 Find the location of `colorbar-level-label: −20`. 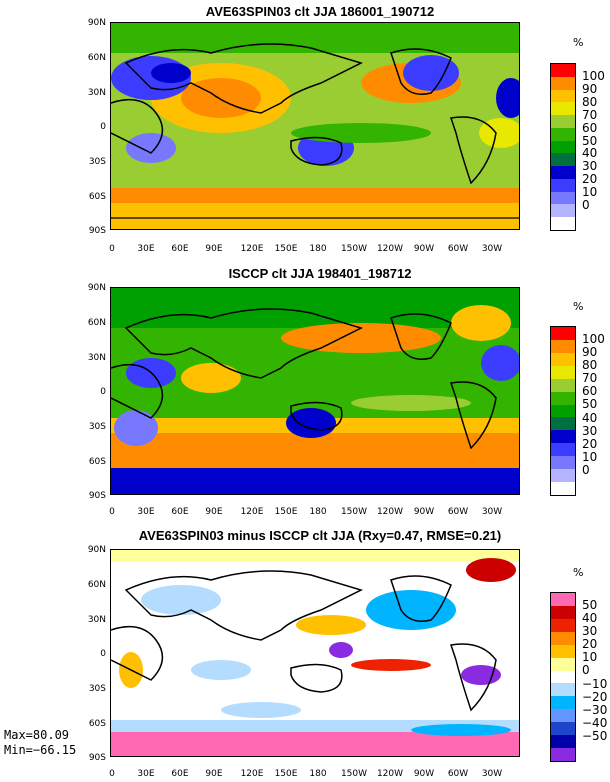

colorbar-level-label: −20 is located at coordinates (595, 696).